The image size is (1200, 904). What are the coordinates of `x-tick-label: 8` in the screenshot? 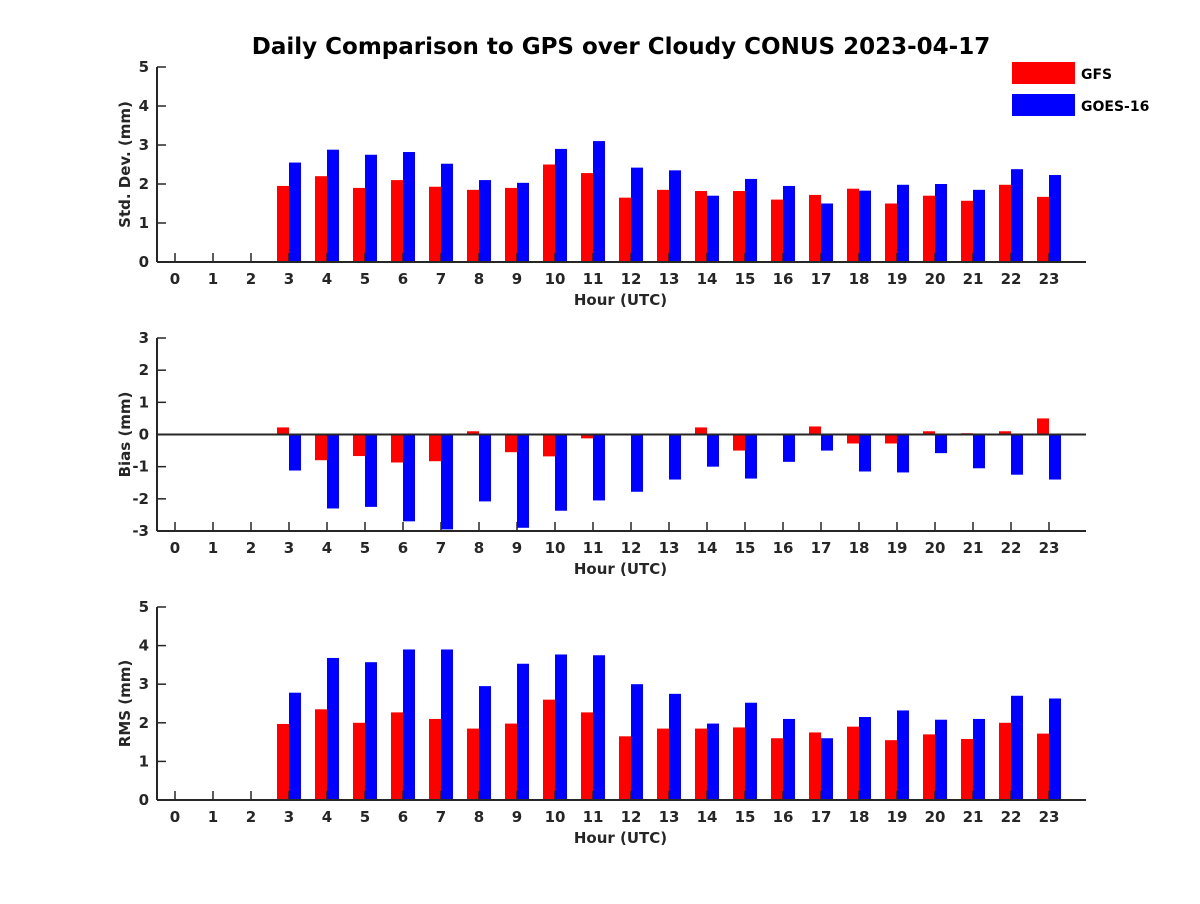 It's located at (479, 279).